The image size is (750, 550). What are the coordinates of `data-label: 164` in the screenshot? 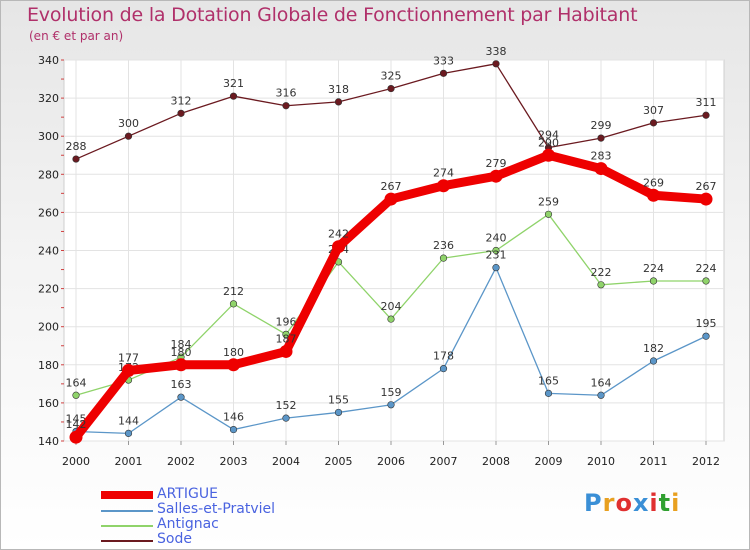 It's located at (76, 382).